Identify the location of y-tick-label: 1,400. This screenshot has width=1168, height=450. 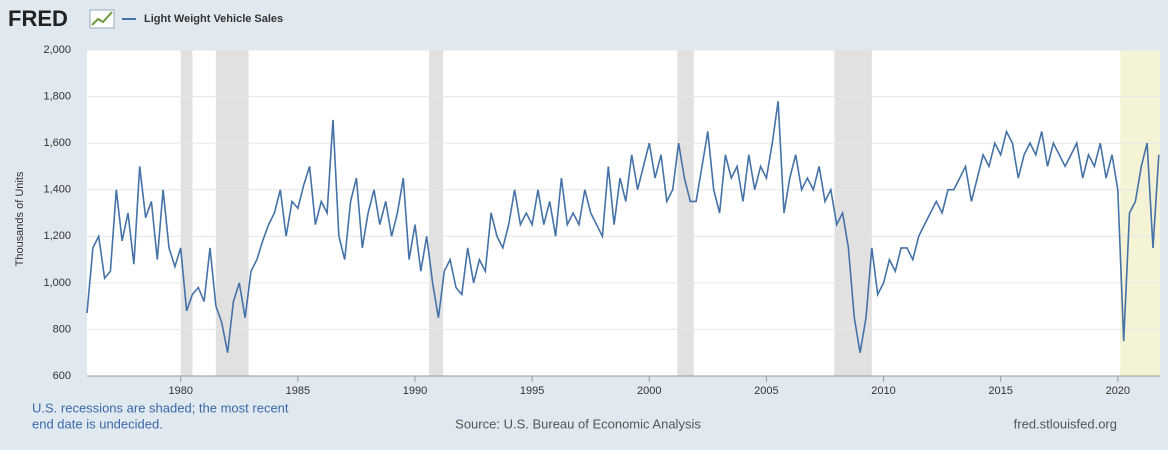
(57, 190).